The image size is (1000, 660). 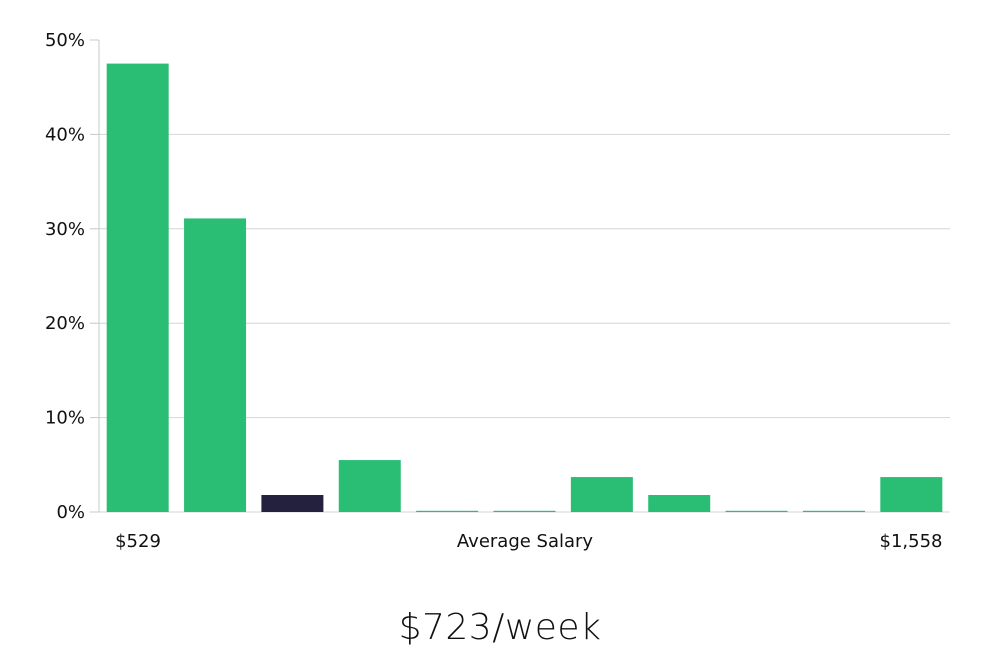 I want to click on average-weekly-salary: $723/week, so click(x=500, y=627).